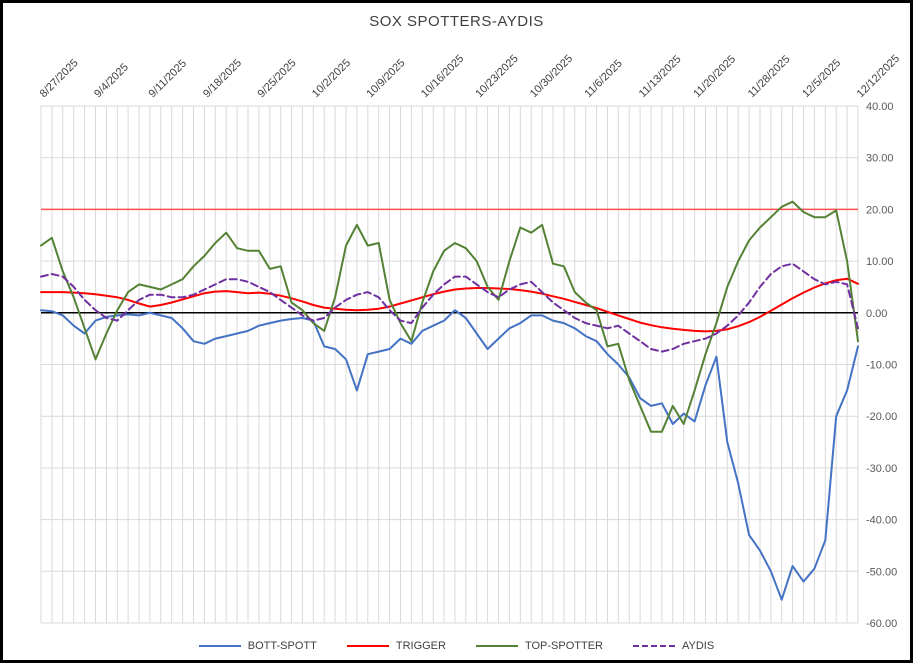  I want to click on legend-swatch-trigger, so click(367, 646).